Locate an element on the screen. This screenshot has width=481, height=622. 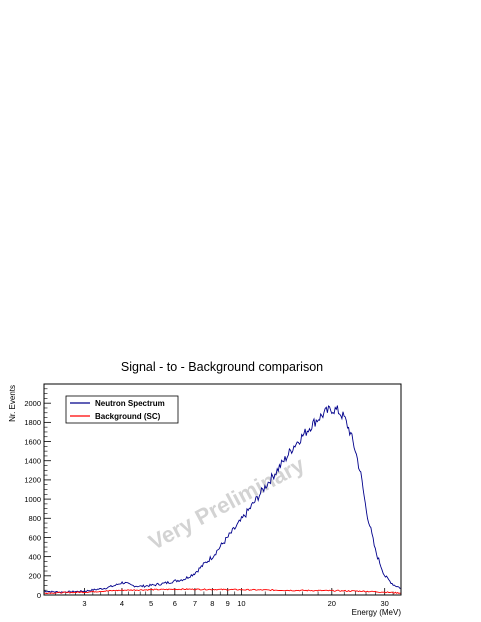
series-line-background-sc is located at coordinates (222, 591).